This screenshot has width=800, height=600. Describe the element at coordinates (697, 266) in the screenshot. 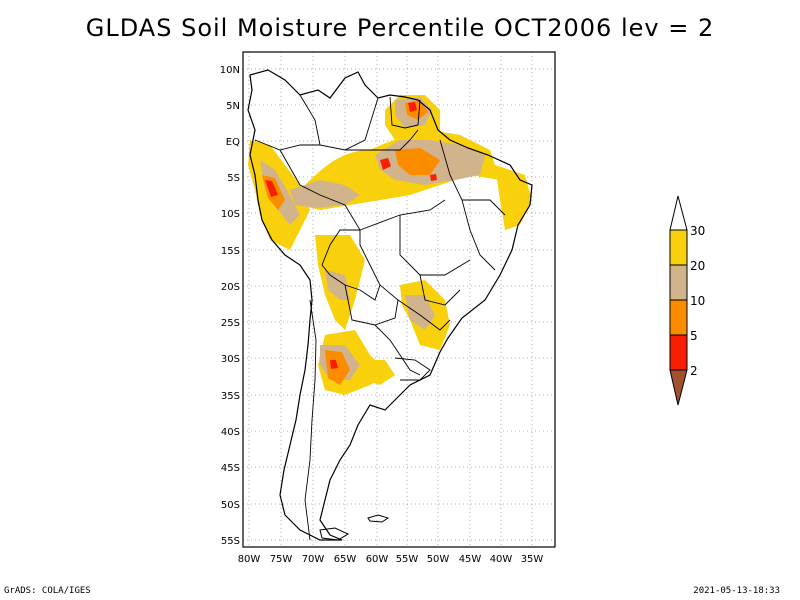

I see `legend-label-20: 20` at that location.